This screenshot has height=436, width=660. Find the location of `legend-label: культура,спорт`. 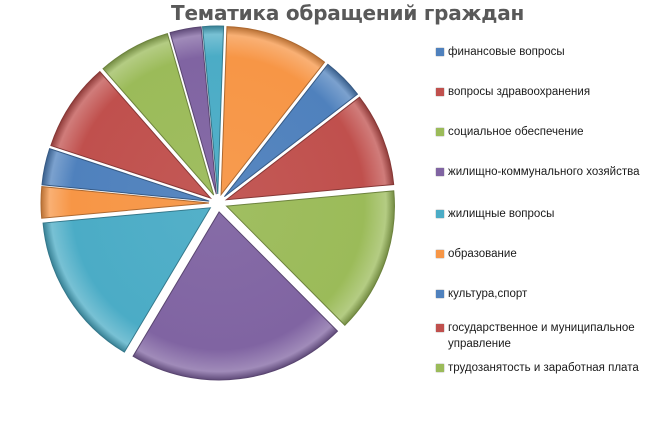

legend-label: культура,спорт is located at coordinates (488, 294).